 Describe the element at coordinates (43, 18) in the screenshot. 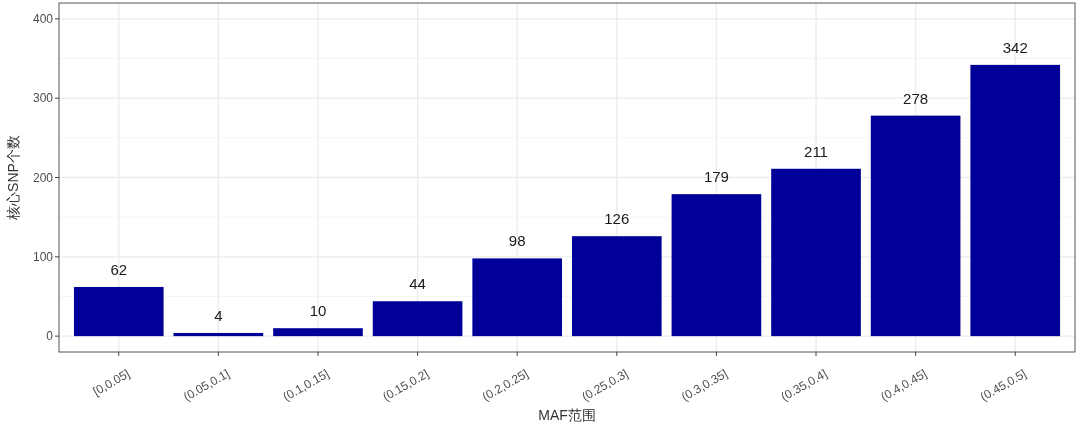

I see `y-tick-label: 400` at that location.